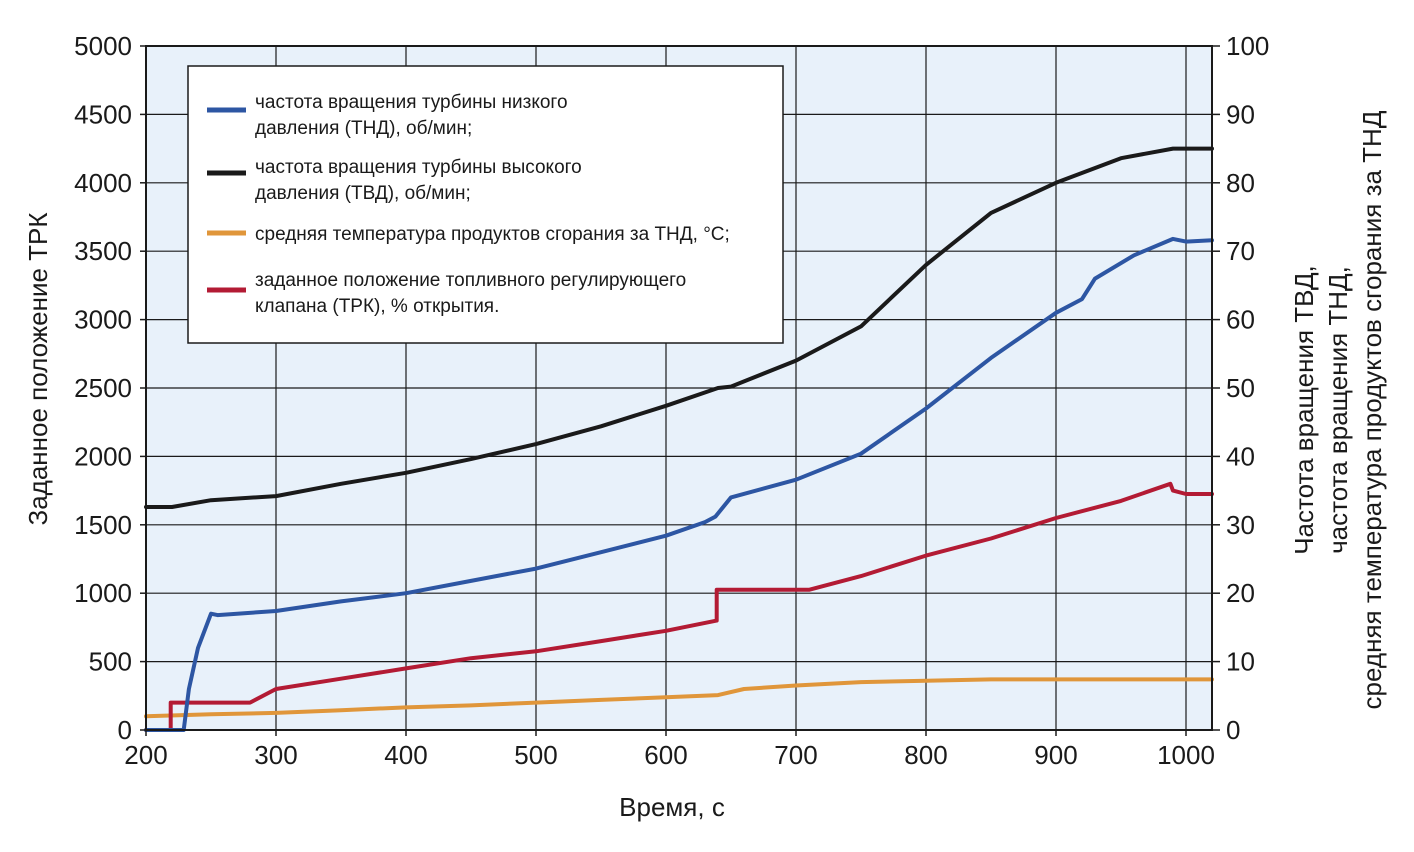 The width and height of the screenshot is (1414, 852). Describe the element at coordinates (1338, 410) in the screenshot. I see `y-right-axis-title-line-2: частота вращения ТНД,` at that location.